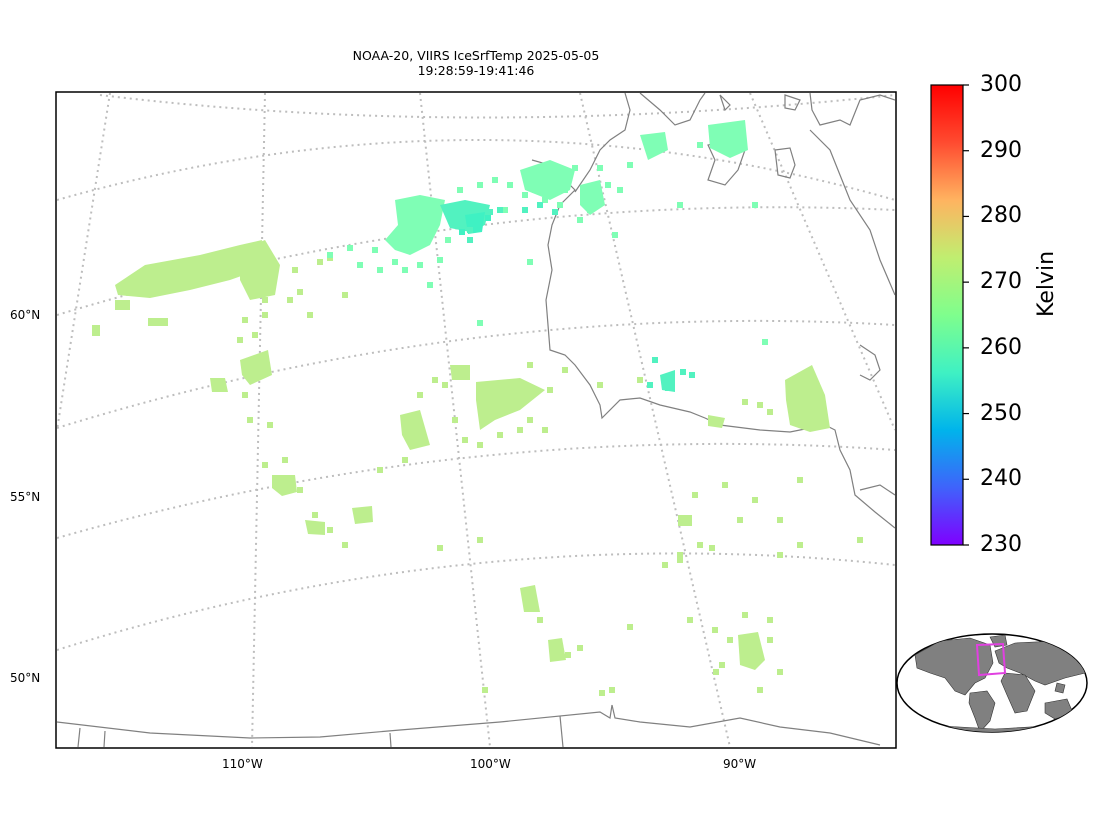 This screenshot has width=1120, height=840. I want to click on colorbar-tick-label: 250, so click(1001, 413).